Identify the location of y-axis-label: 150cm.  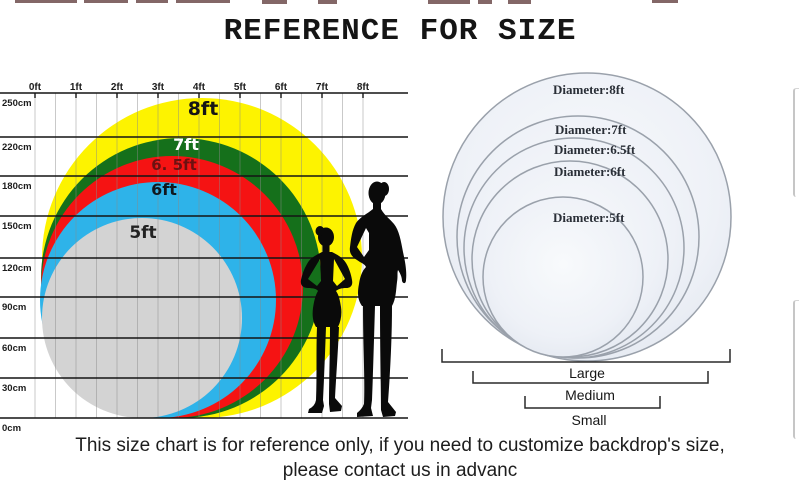
(17, 226).